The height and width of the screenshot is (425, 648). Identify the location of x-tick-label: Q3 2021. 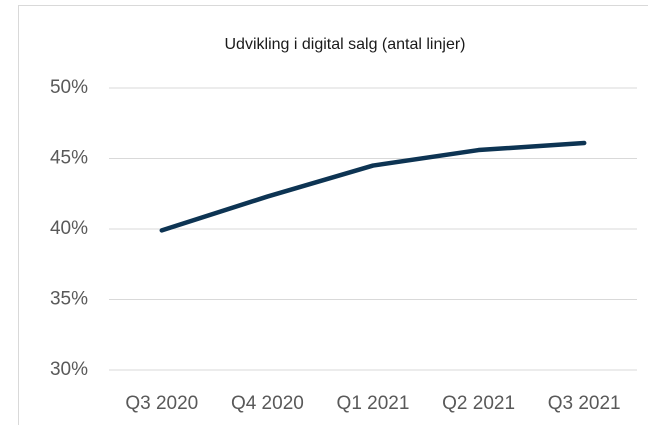
(584, 403).